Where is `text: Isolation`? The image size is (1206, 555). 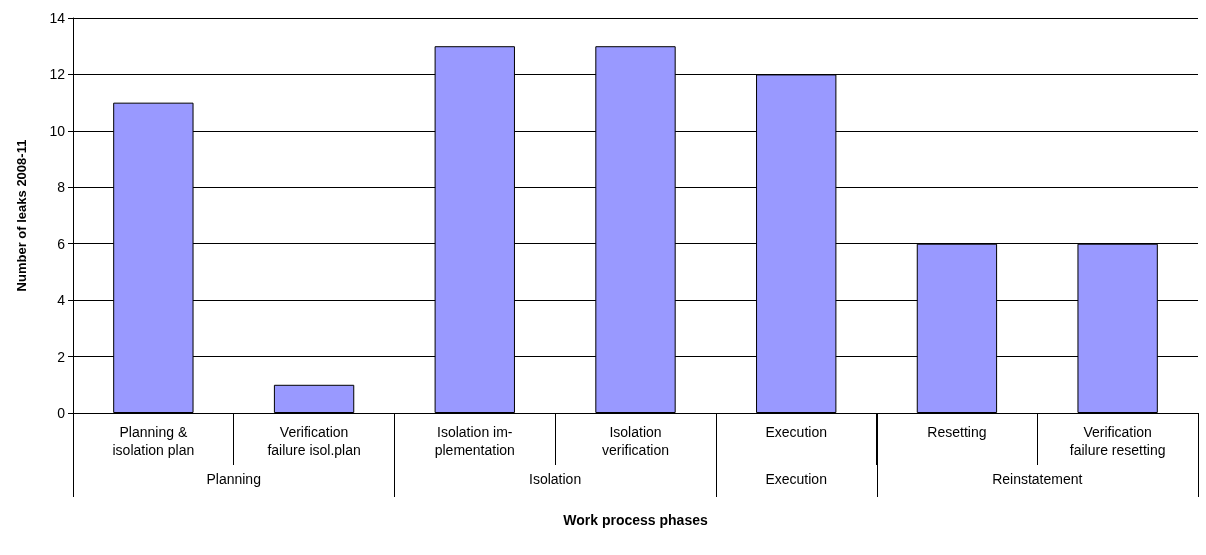
text: Isolation is located at coordinates (555, 479).